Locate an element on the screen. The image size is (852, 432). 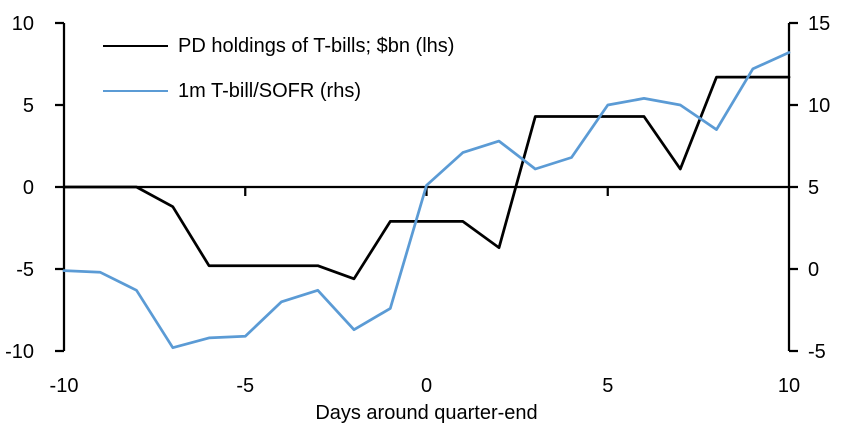
left-axis-tick-label: 10 is located at coordinates (23, 24).